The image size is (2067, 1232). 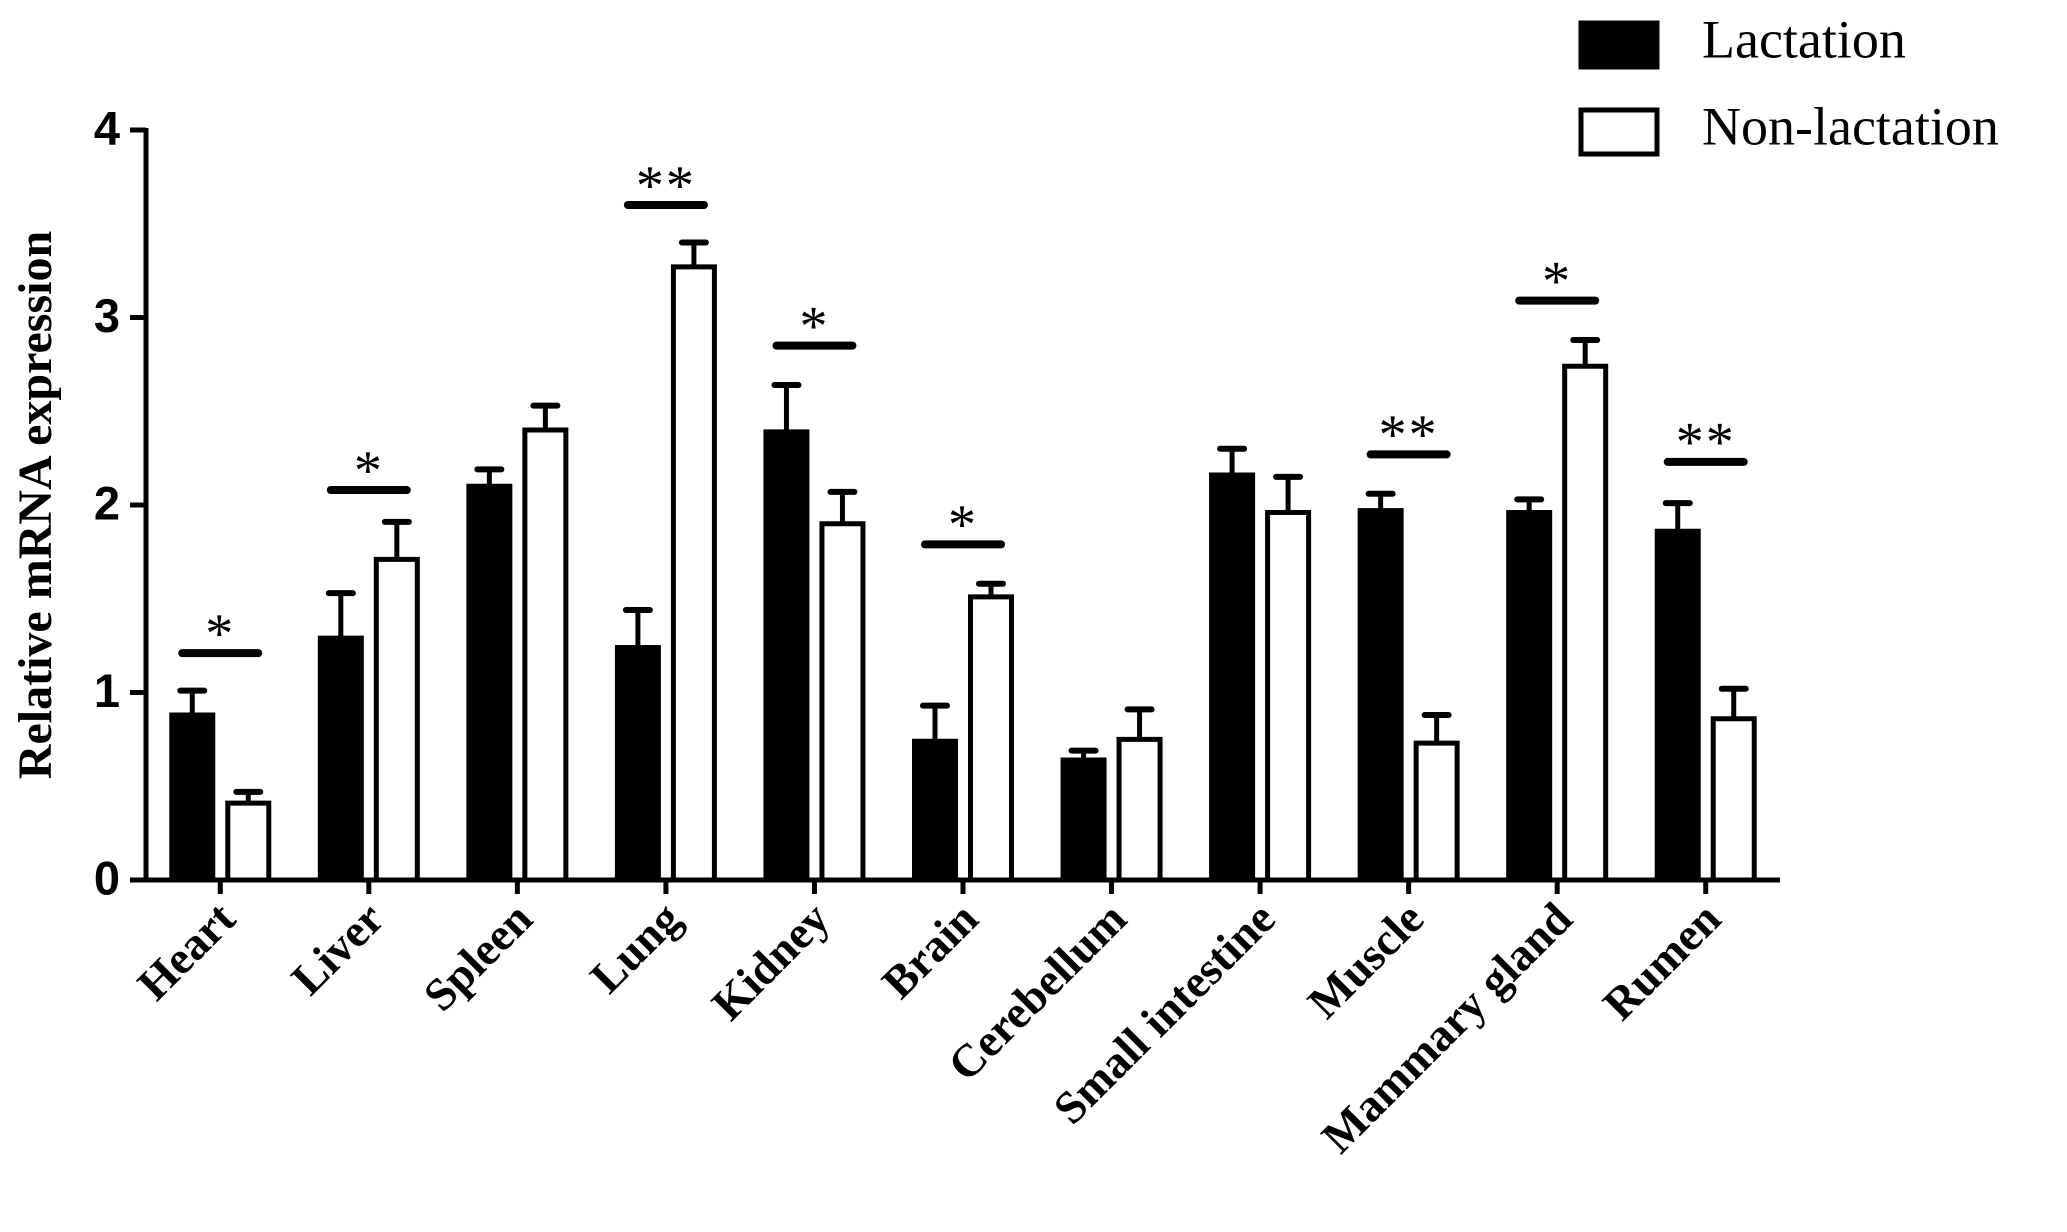 What do you see at coordinates (1804, 39) in the screenshot?
I see `legend-label: Lactation` at bounding box center [1804, 39].